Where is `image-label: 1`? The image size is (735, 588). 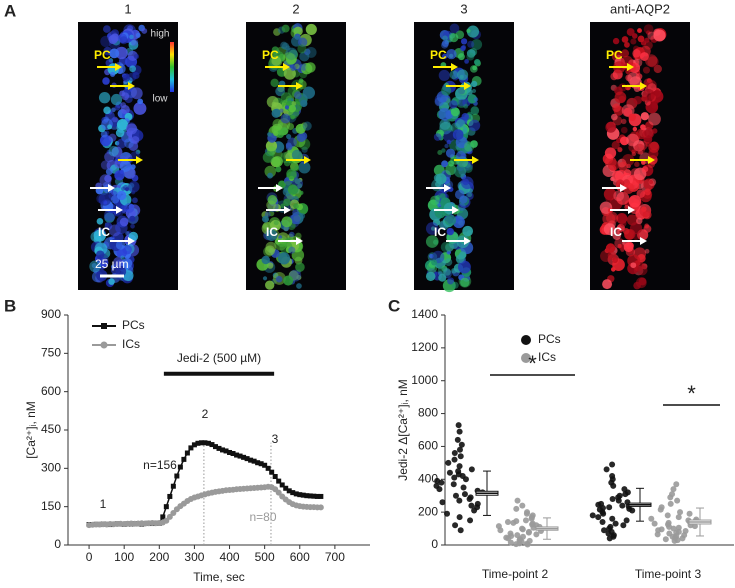 image-label: 1 is located at coordinates (127, 8).